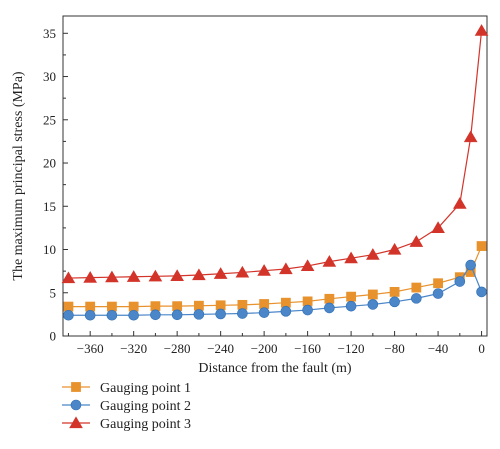 The height and width of the screenshot is (449, 500). What do you see at coordinates (394, 348) in the screenshot?
I see `x-tick-label: −80` at bounding box center [394, 348].